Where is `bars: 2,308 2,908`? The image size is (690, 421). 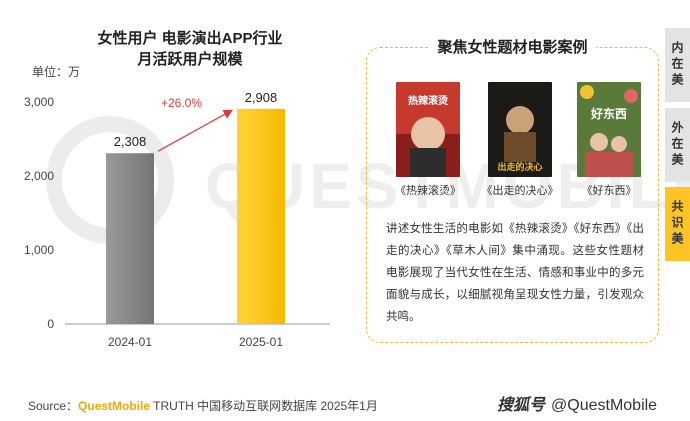 bars: 2,308 2,908 is located at coordinates (195, 207).